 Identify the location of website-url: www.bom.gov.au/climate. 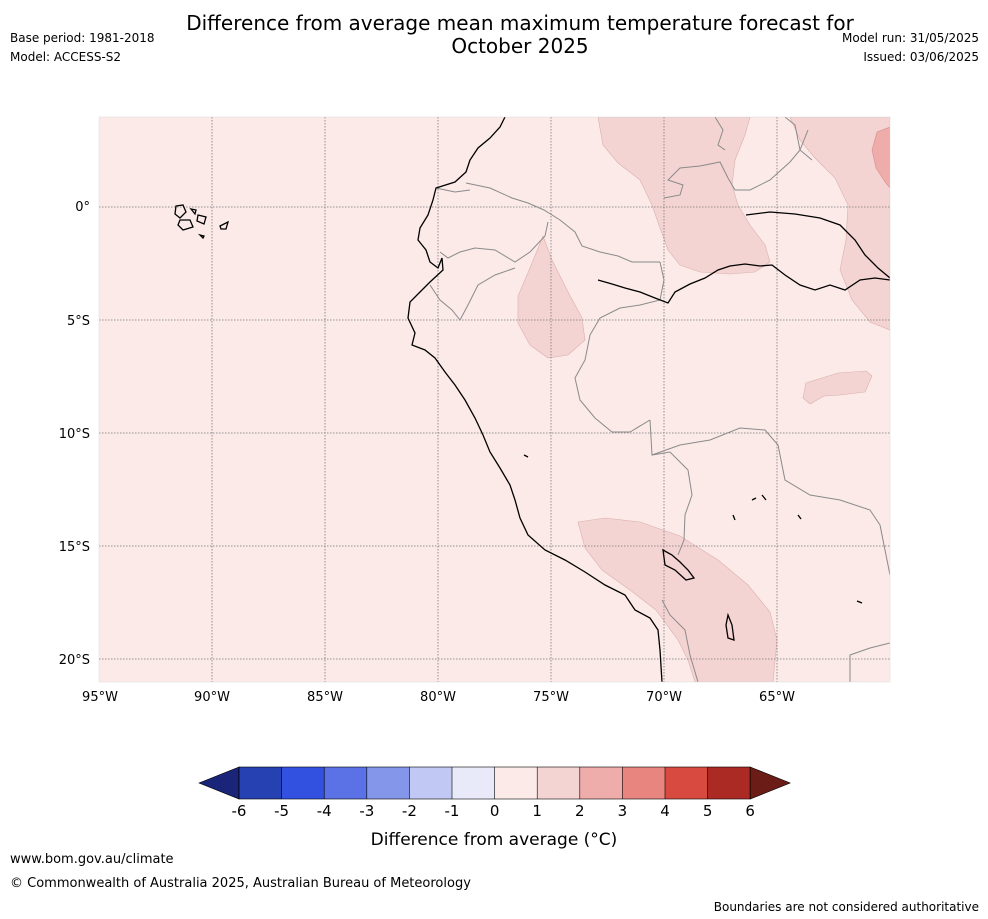
(92, 859).